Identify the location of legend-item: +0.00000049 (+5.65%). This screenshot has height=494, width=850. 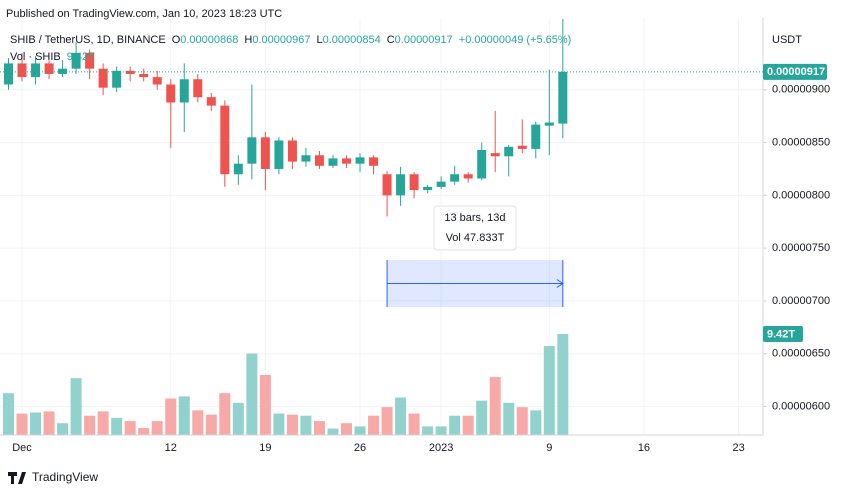
(515, 40).